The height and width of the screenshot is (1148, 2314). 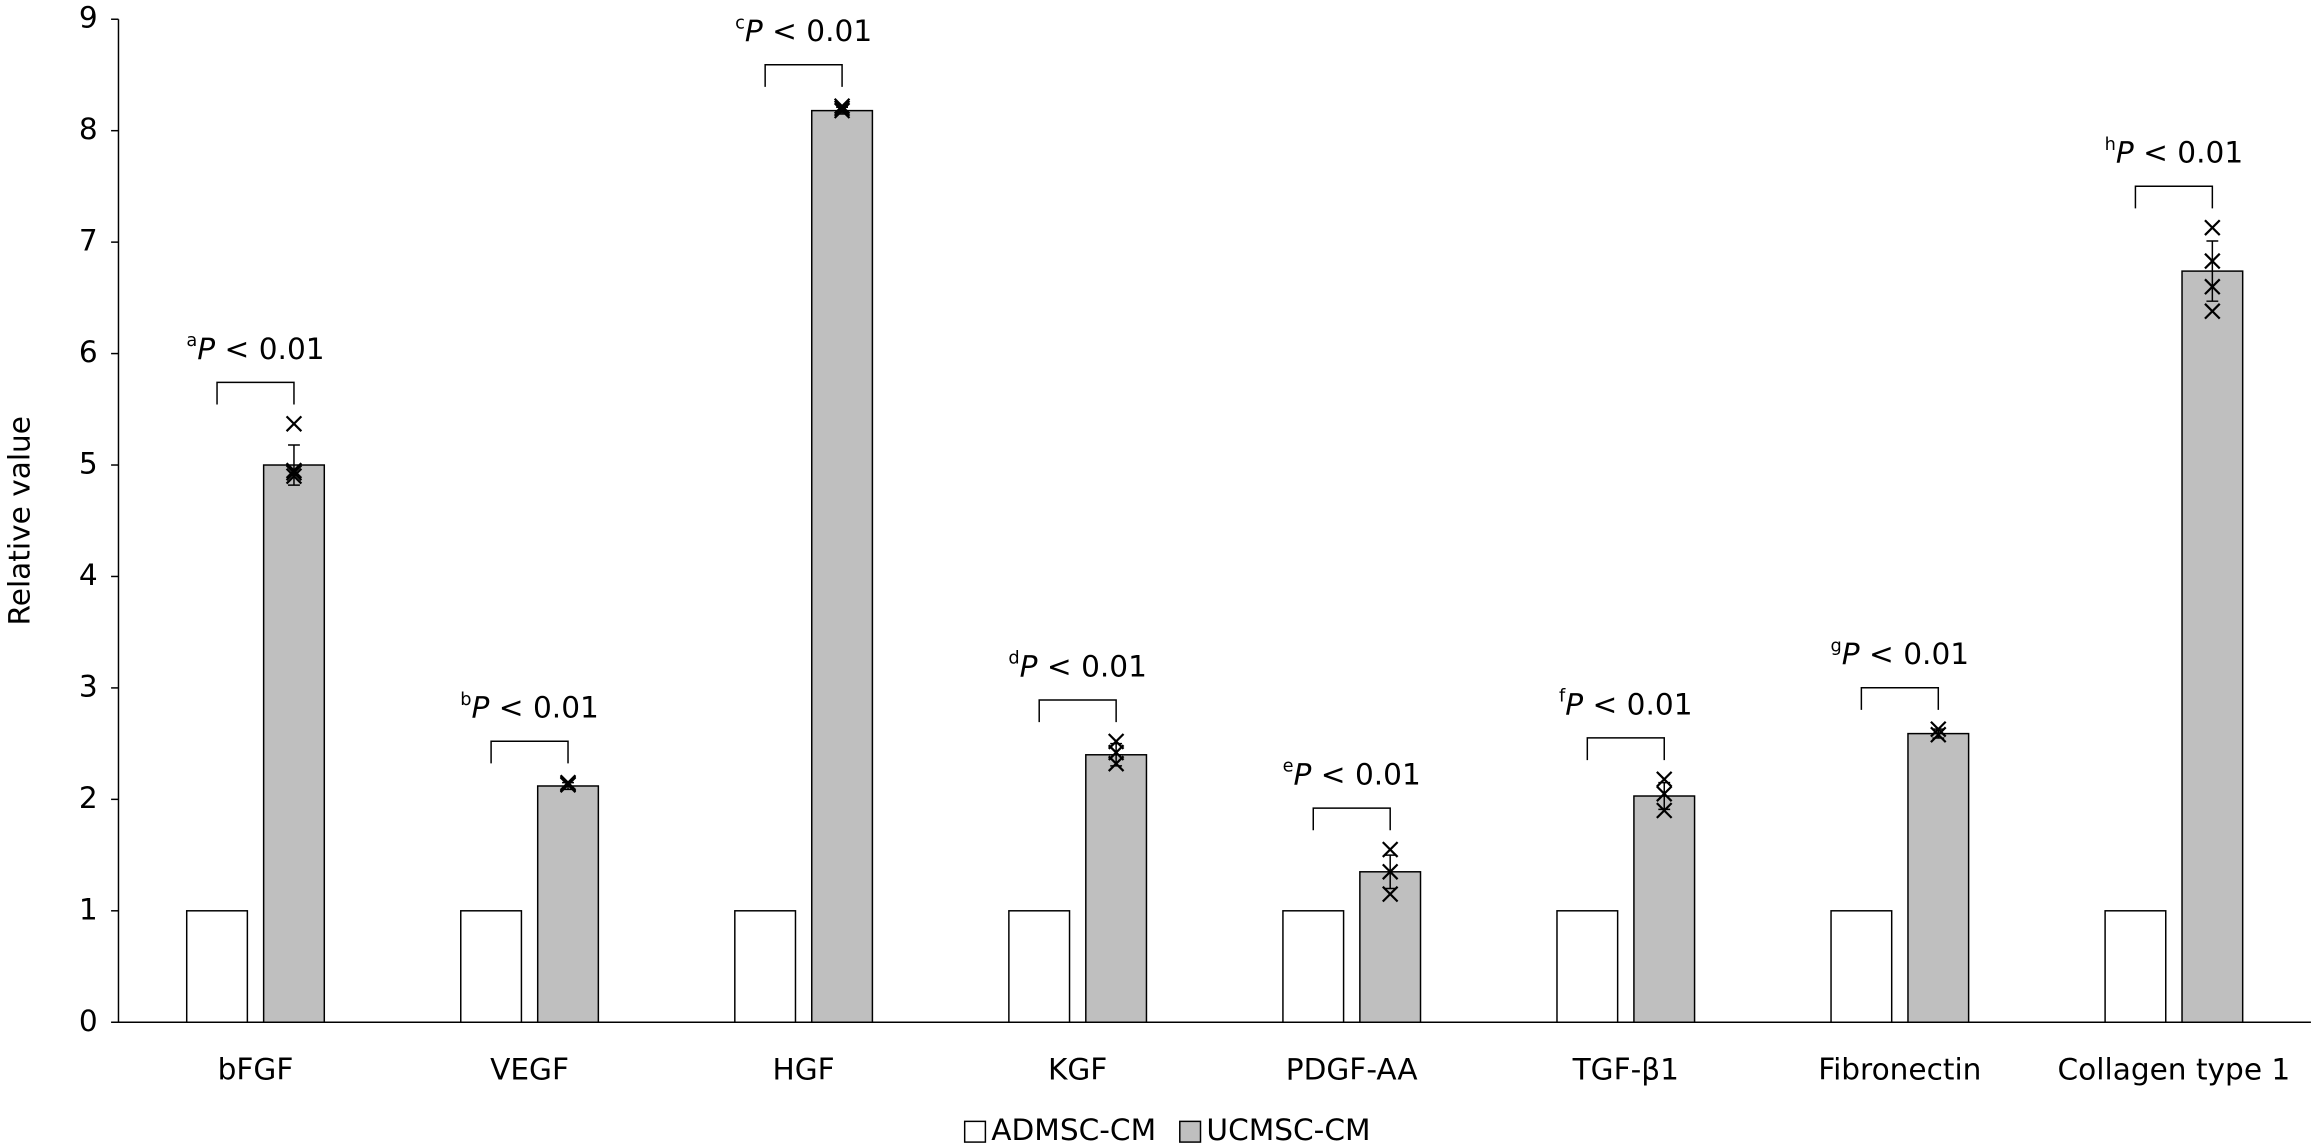 What do you see at coordinates (1562, 696) in the screenshot?
I see `annotation-superscript: f` at bounding box center [1562, 696].